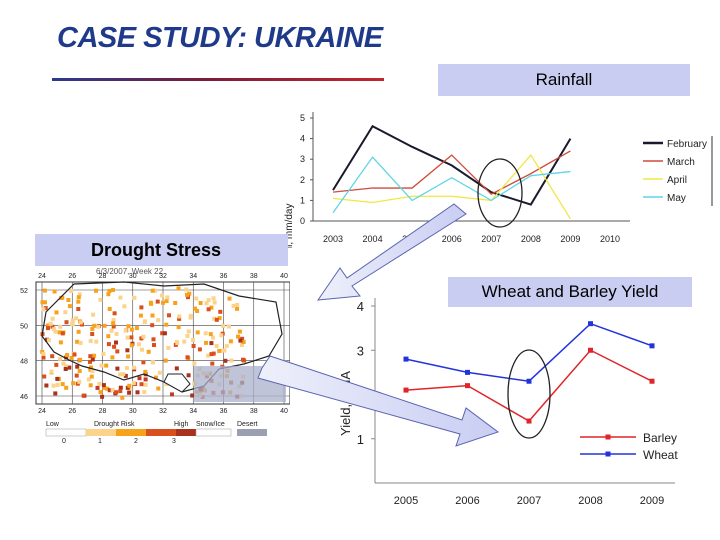 This screenshot has width=720, height=540. What do you see at coordinates (529, 501) in the screenshot?
I see `yield-xtick-2007: 2007` at bounding box center [529, 501].